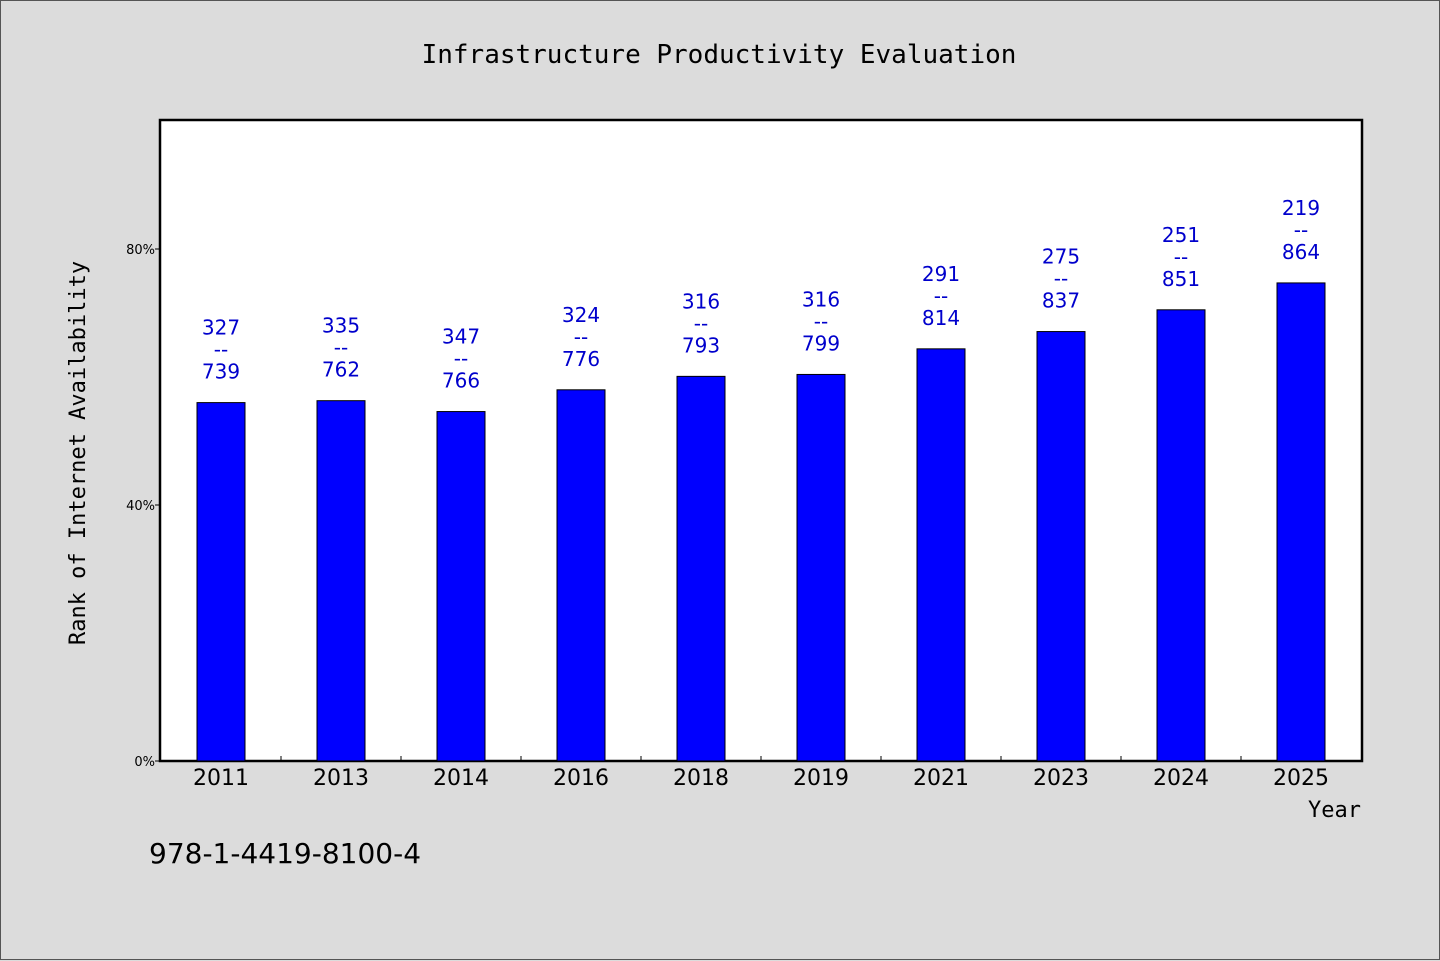  Describe the element at coordinates (1334, 810) in the screenshot. I see `x-axis-label: Year` at that location.